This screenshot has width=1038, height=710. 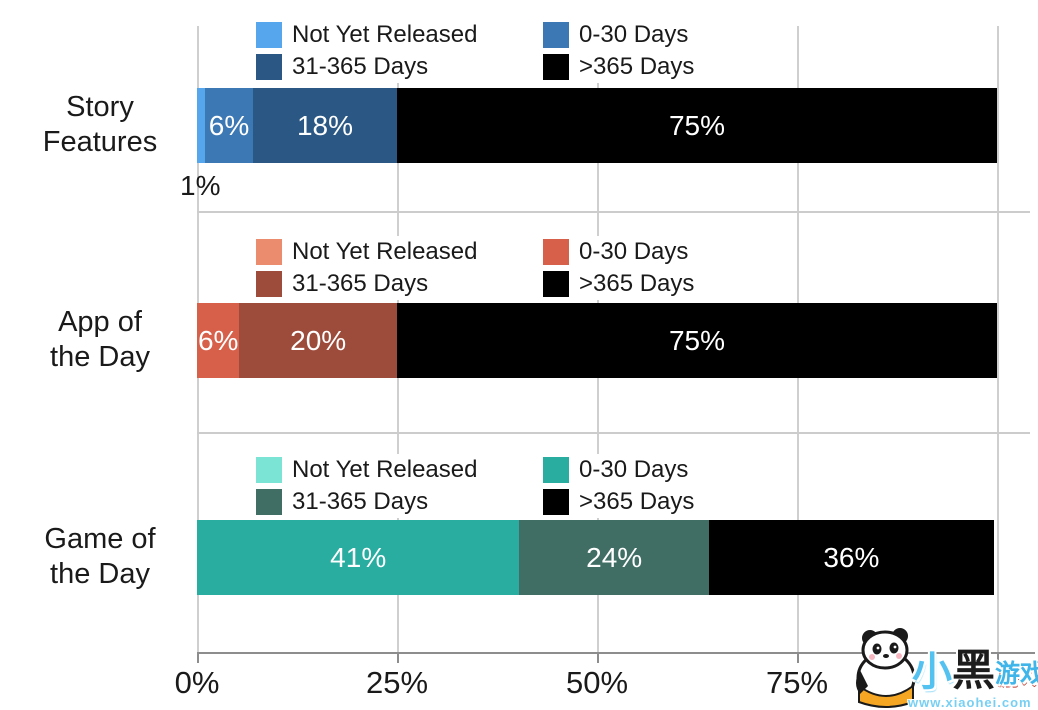 I want to click on bar-segment: 18%, so click(x=325, y=125).